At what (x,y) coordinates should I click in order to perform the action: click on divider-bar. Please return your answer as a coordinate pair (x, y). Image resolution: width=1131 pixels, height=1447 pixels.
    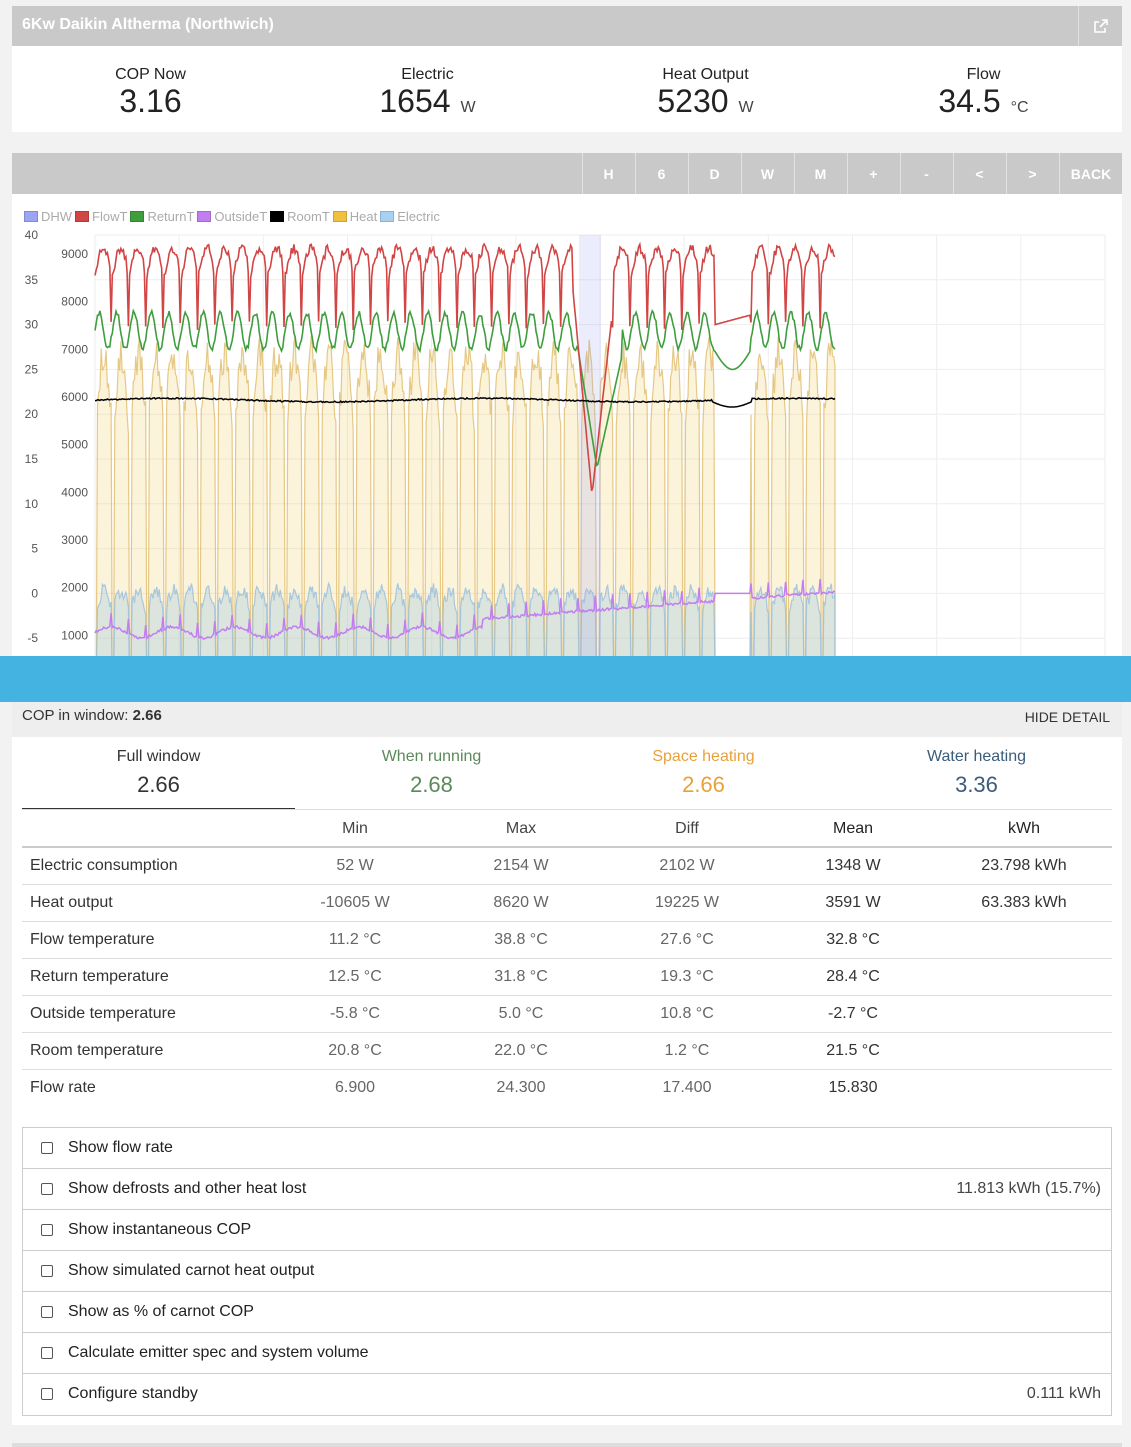
    Looking at the image, I should click on (565, 679).